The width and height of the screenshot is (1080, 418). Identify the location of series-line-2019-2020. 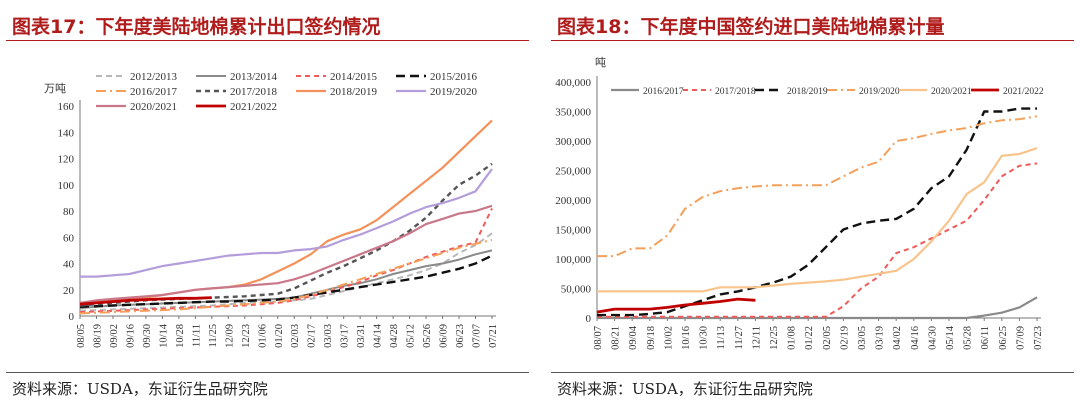
(286, 223).